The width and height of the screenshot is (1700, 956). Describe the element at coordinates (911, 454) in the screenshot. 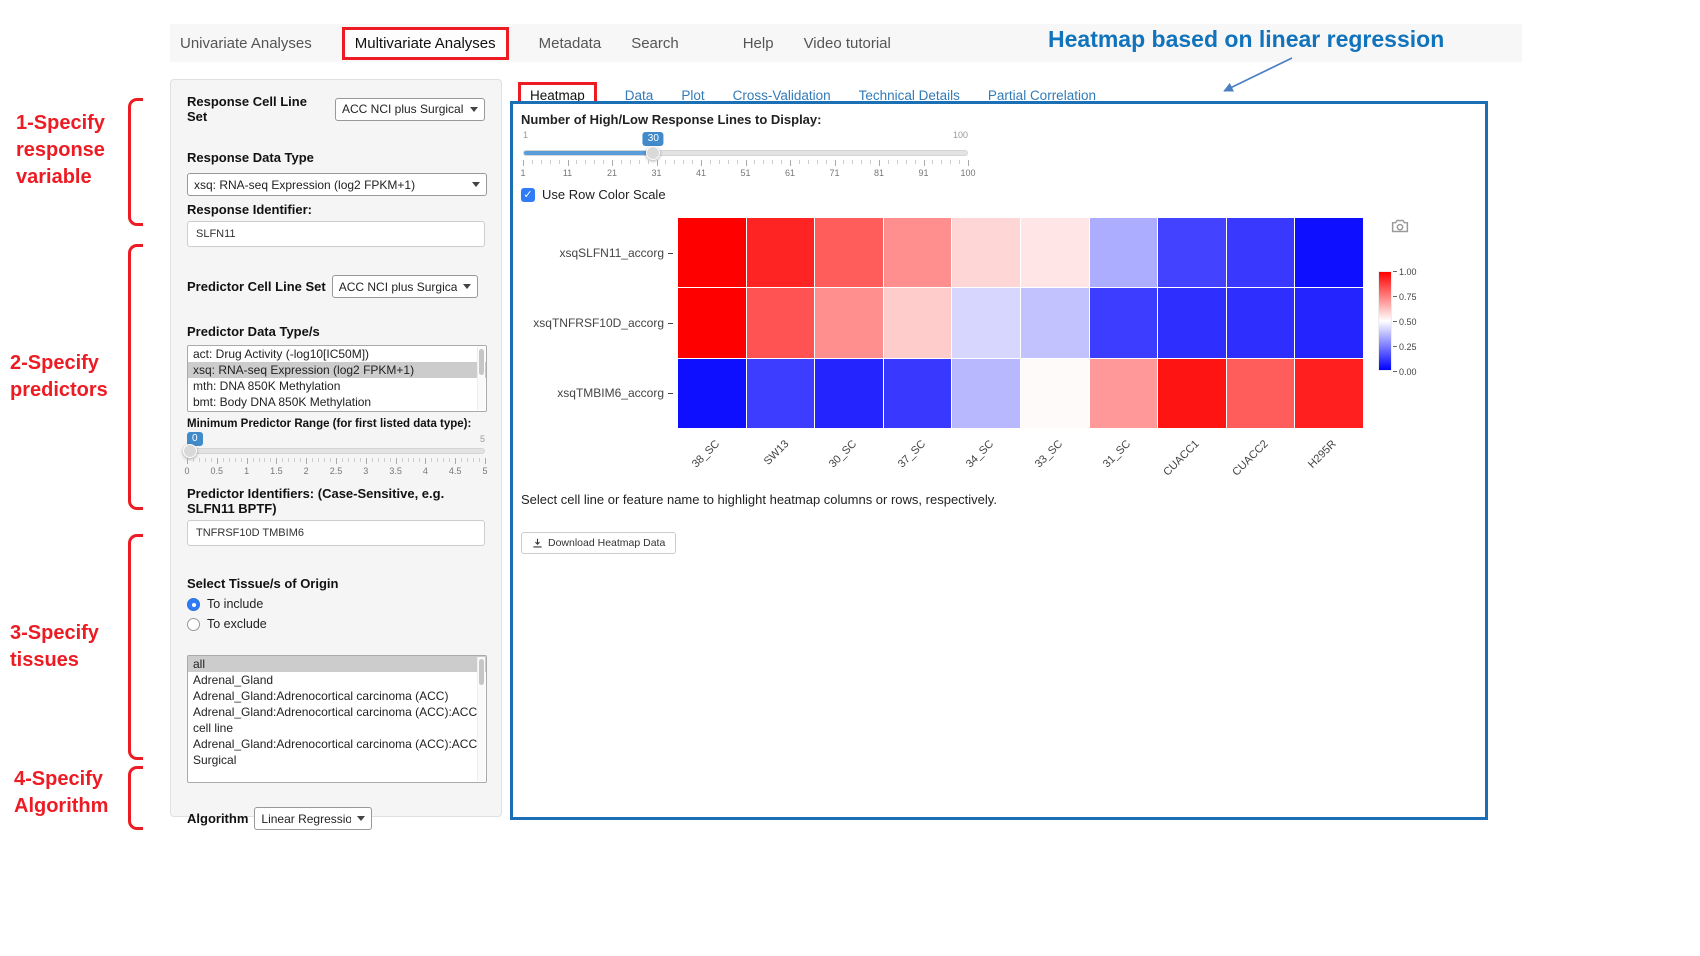

I see `heatmap-col-label: 37_SC` at that location.